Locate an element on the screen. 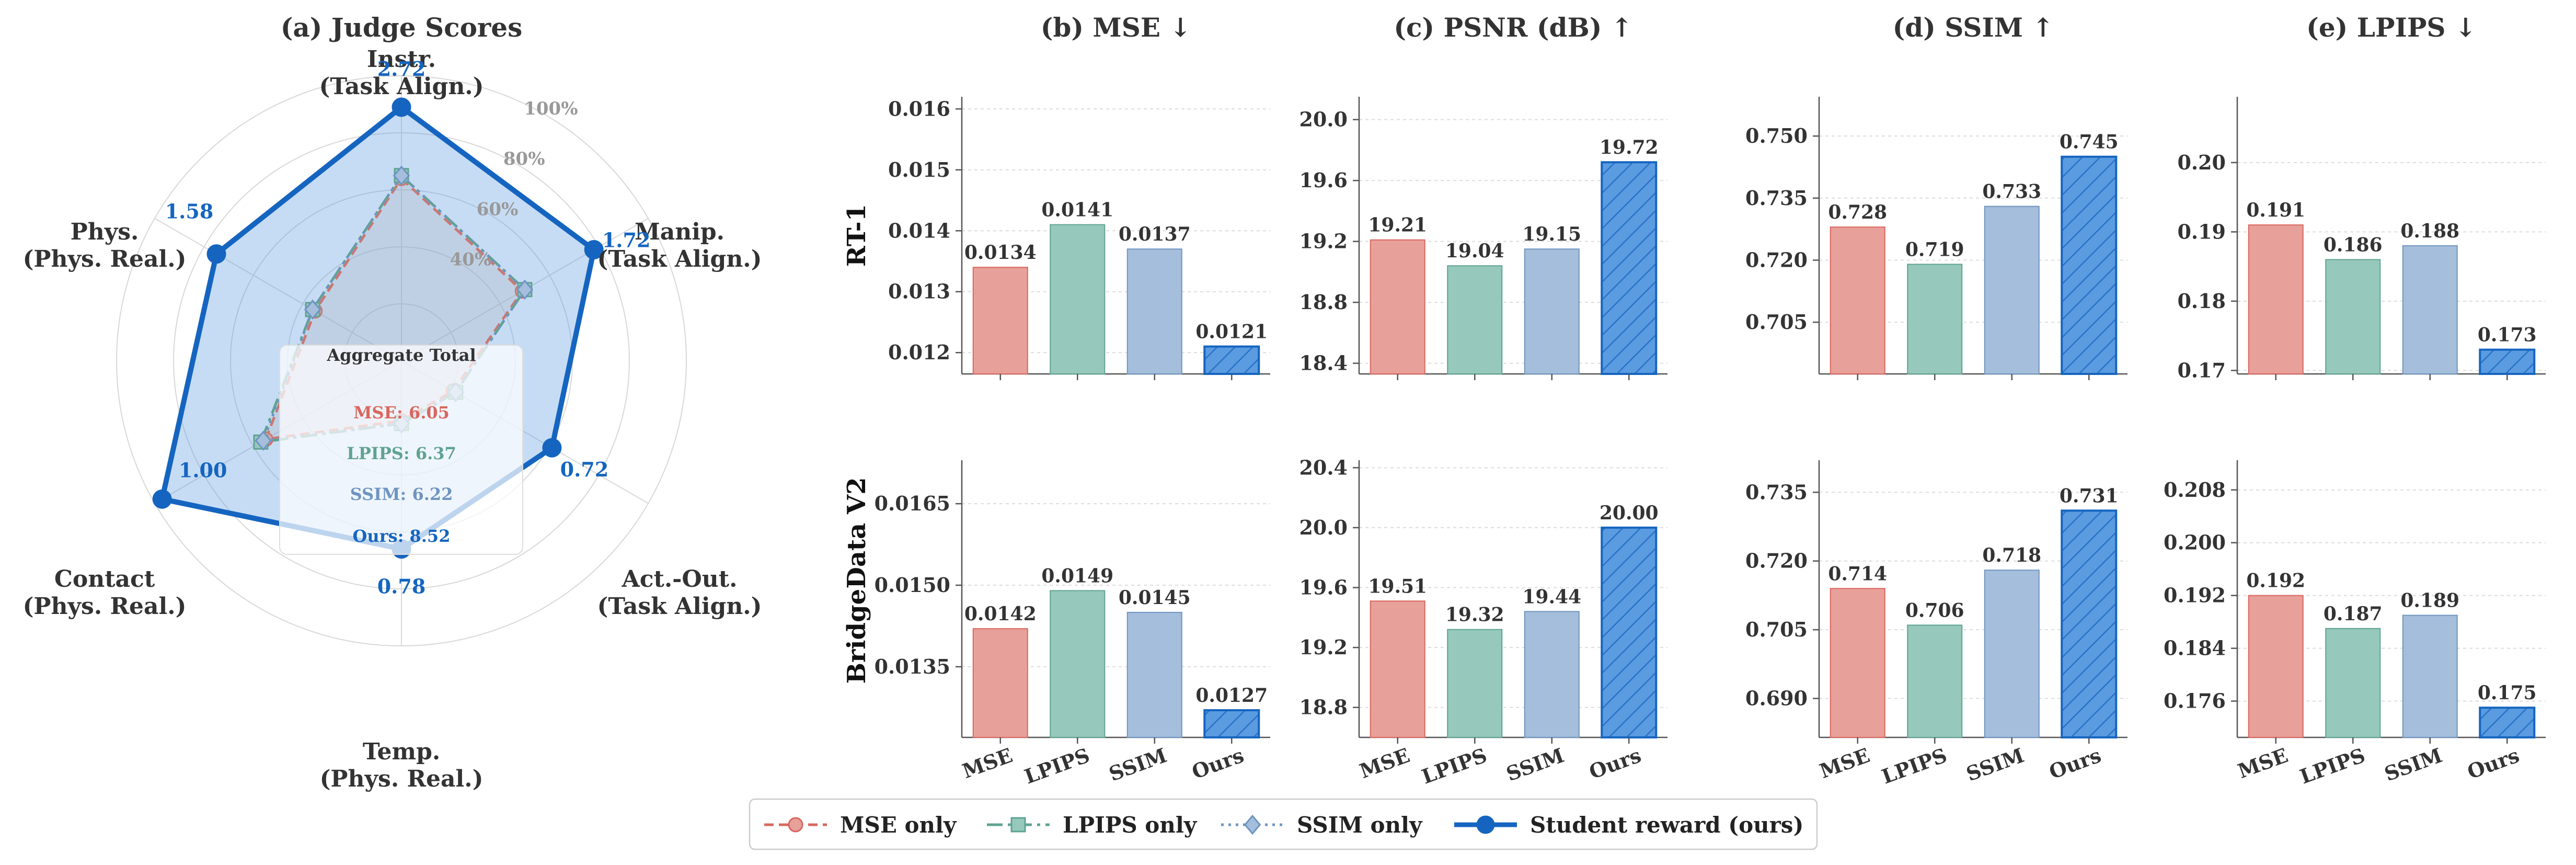 This screenshot has width=2576, height=865. radar-value-label: 1.72 is located at coordinates (626, 240).